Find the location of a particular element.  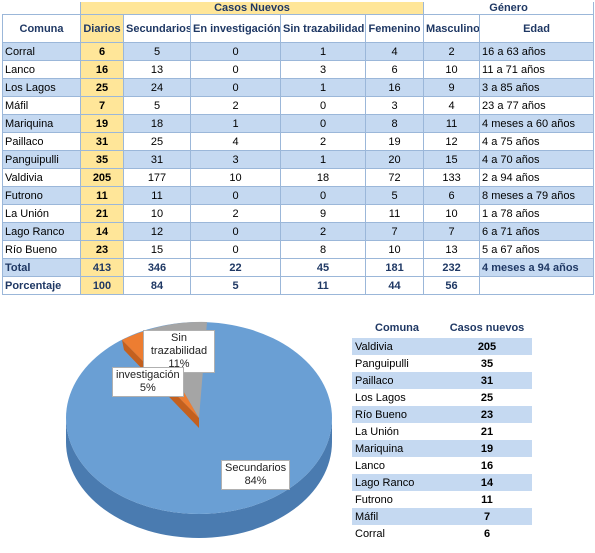

edad-col-header: Edad is located at coordinates (537, 28).